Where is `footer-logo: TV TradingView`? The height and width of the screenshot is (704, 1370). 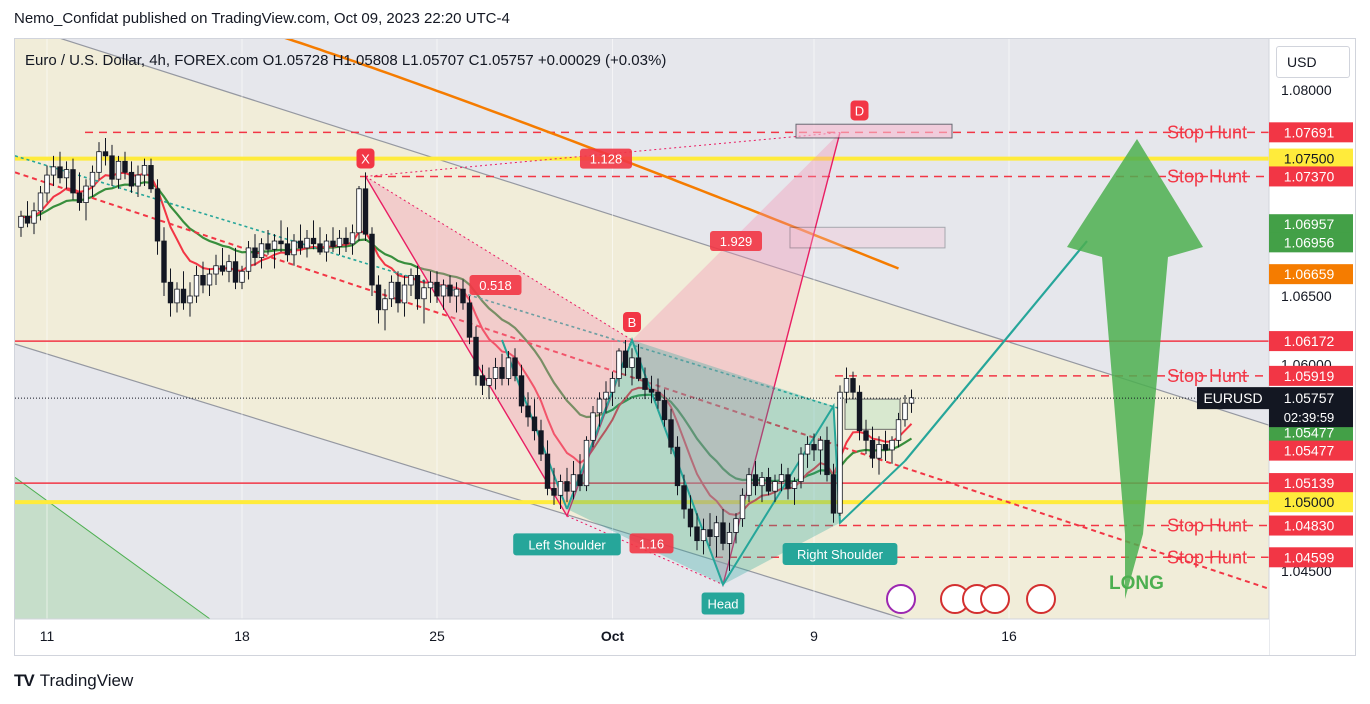
footer-logo: TV TradingView is located at coordinates (73, 681).